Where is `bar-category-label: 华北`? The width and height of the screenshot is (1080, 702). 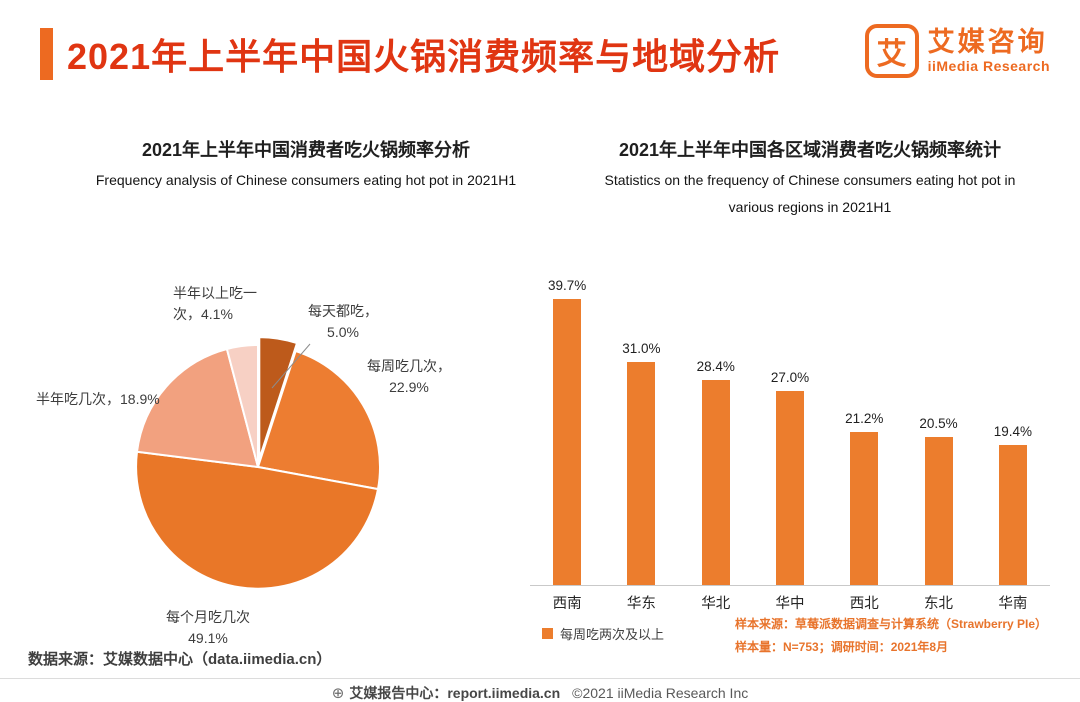
bar-category-label: 华北 is located at coordinates (716, 604).